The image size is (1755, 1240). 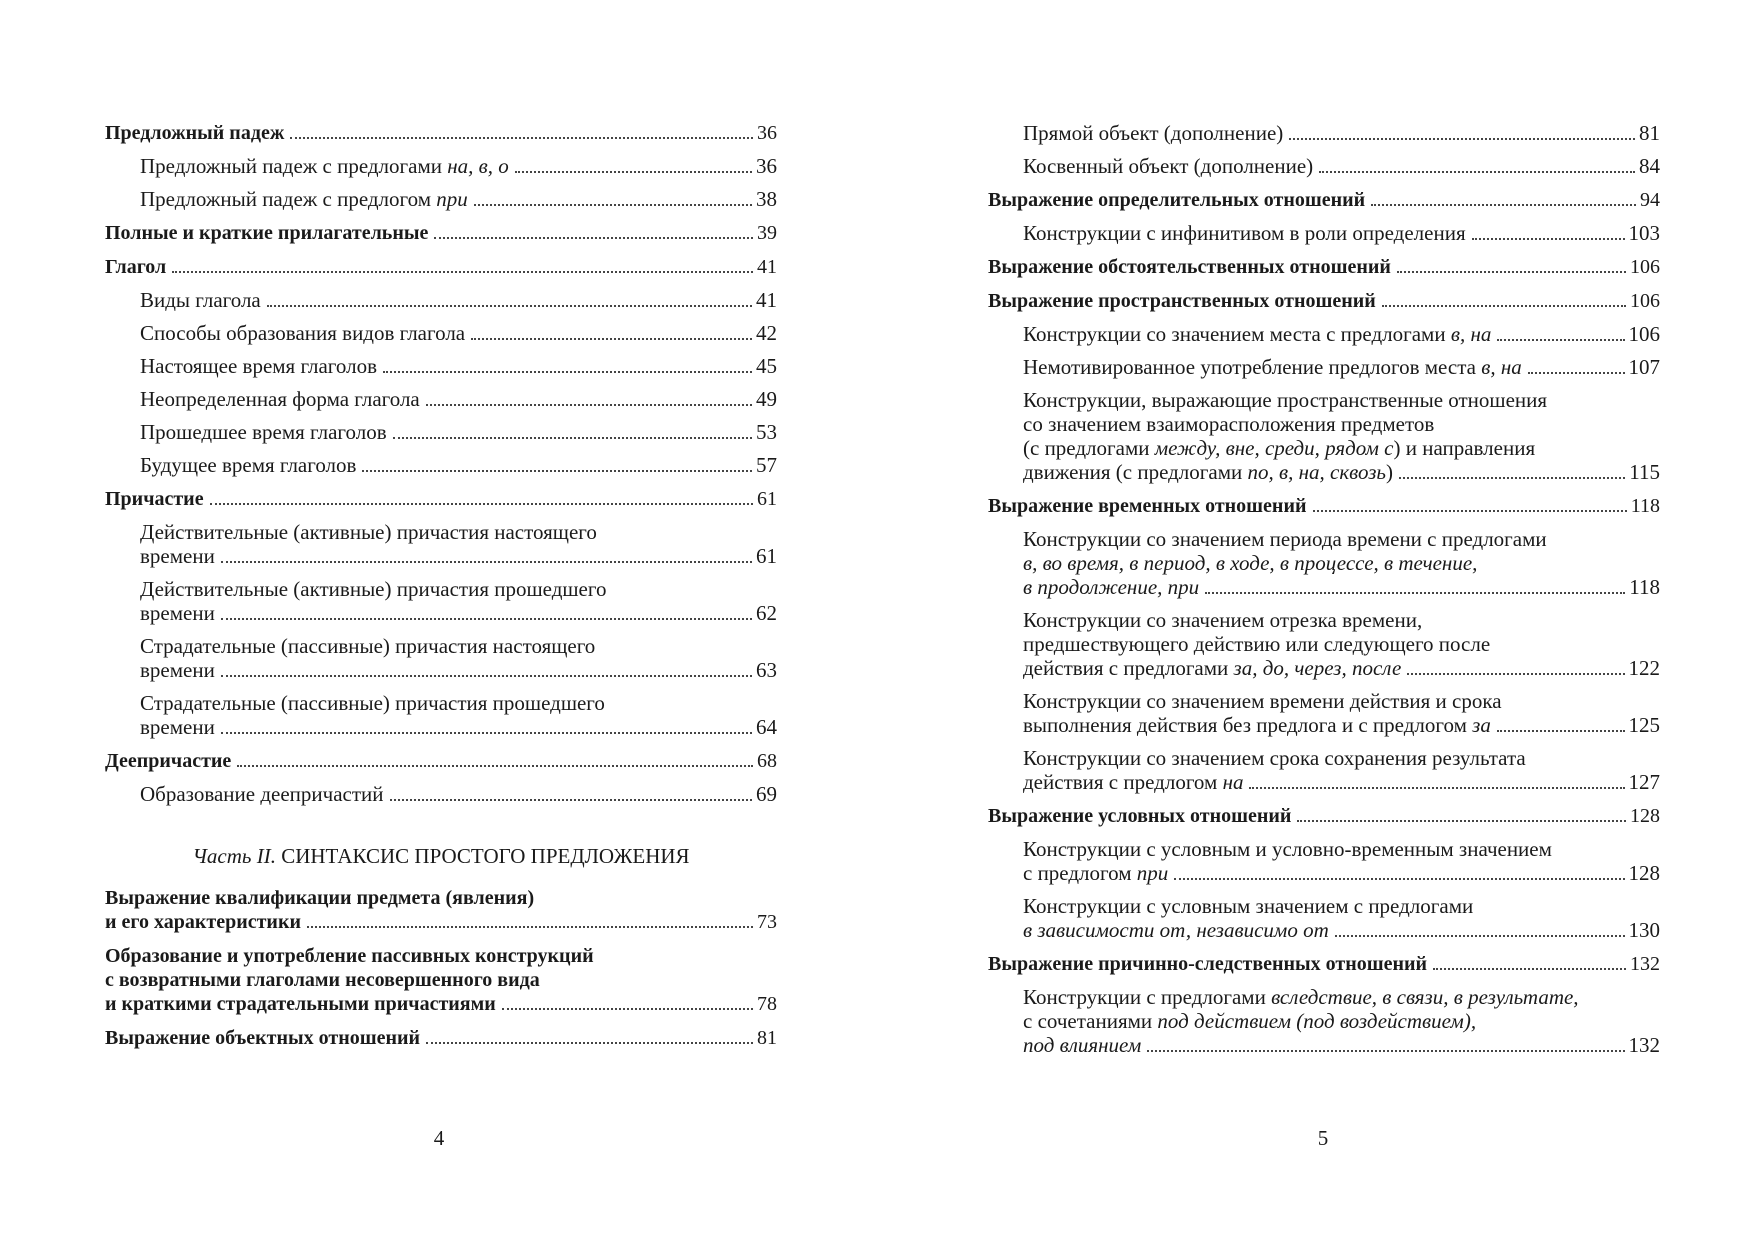 I want to click on page-ref: 73, so click(x=767, y=922).